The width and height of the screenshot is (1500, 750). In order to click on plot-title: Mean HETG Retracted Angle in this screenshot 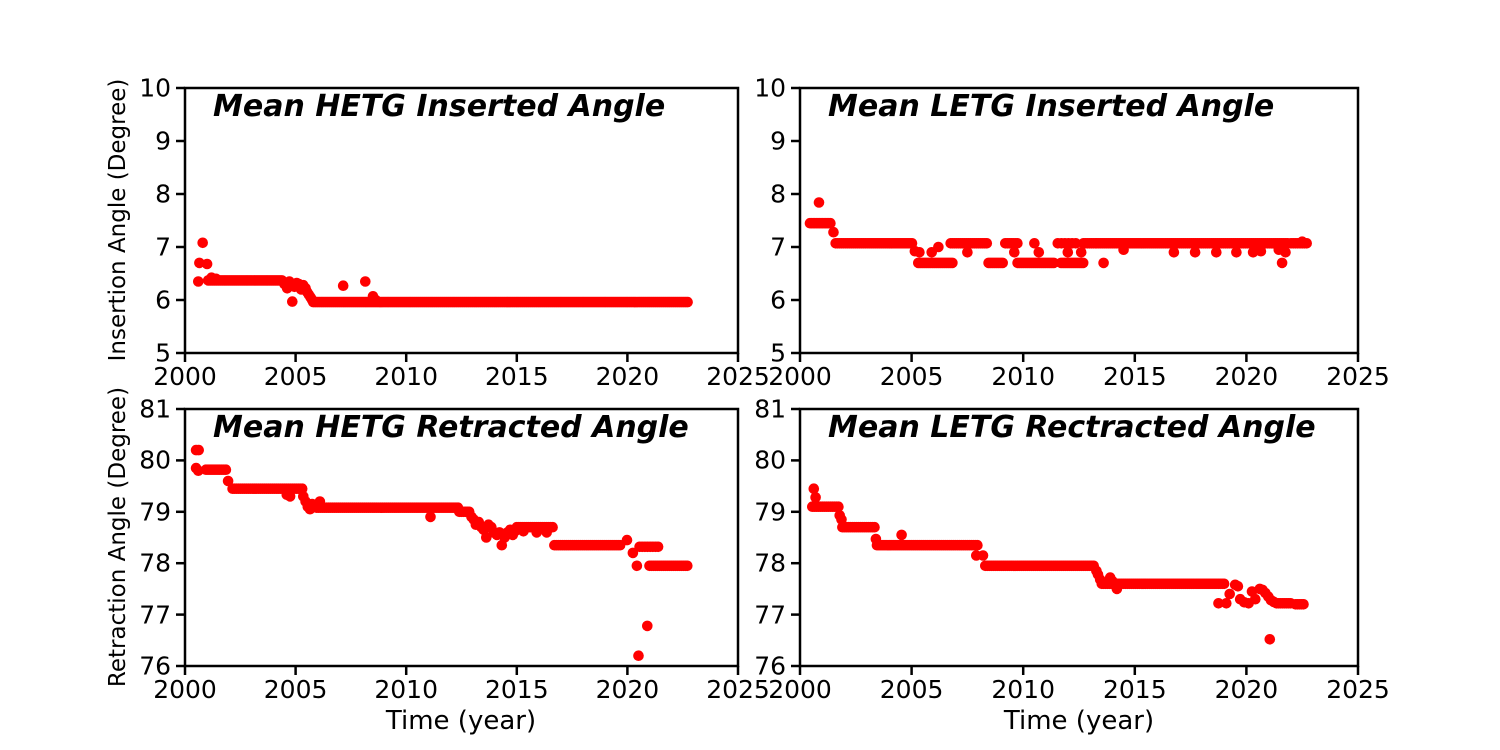, I will do `click(451, 427)`.